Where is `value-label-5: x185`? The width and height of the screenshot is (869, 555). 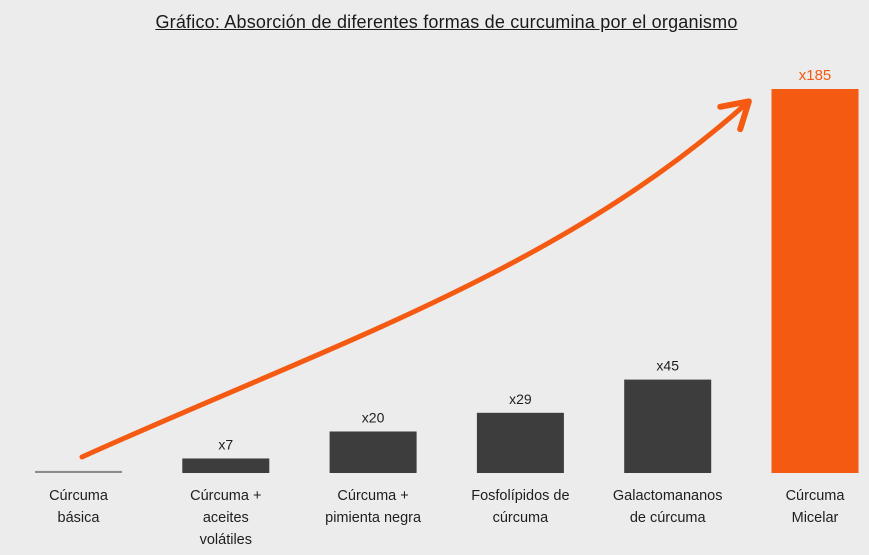
value-label-5: x185 is located at coordinates (815, 75).